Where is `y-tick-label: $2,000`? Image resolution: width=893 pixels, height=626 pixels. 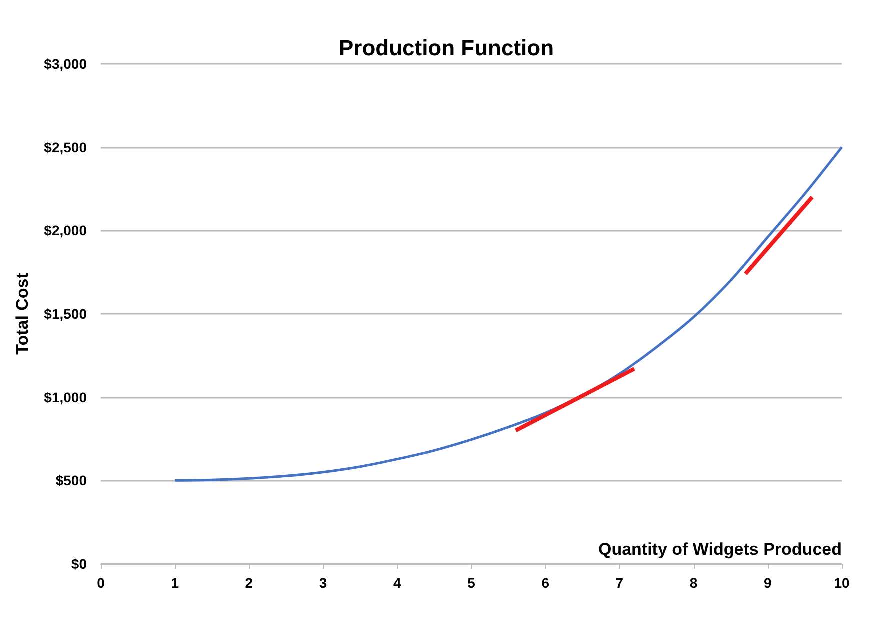 y-tick-label: $2,000 is located at coordinates (66, 230).